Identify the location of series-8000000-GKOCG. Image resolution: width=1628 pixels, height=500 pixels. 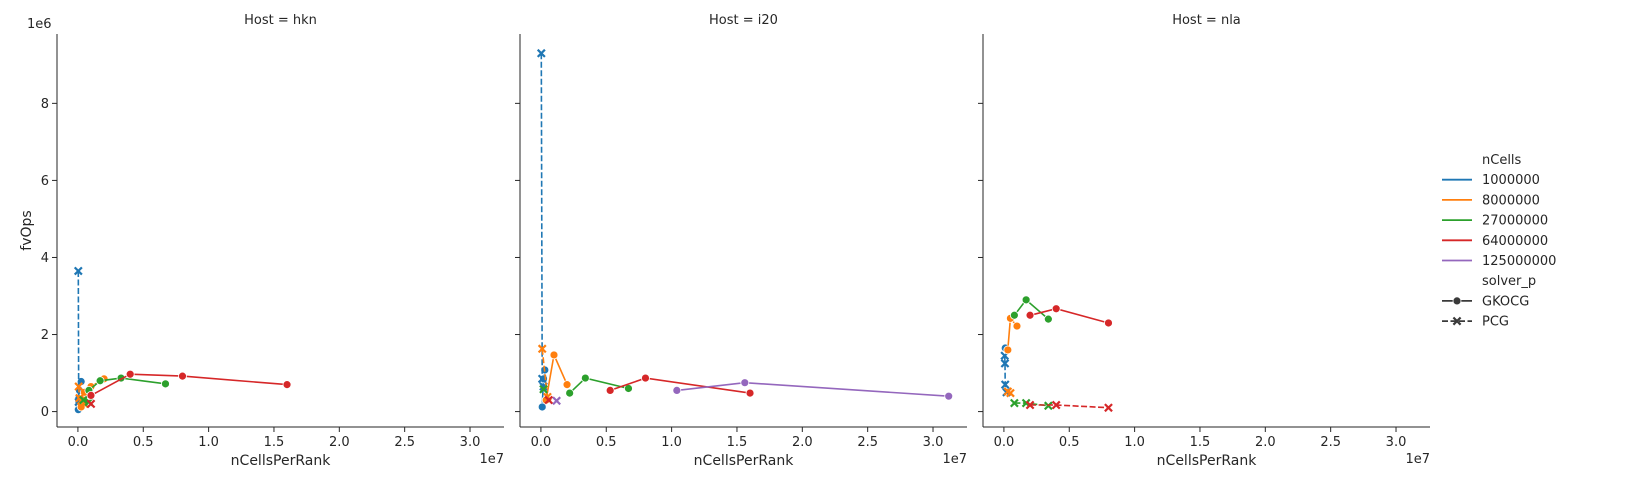
(1012, 334).